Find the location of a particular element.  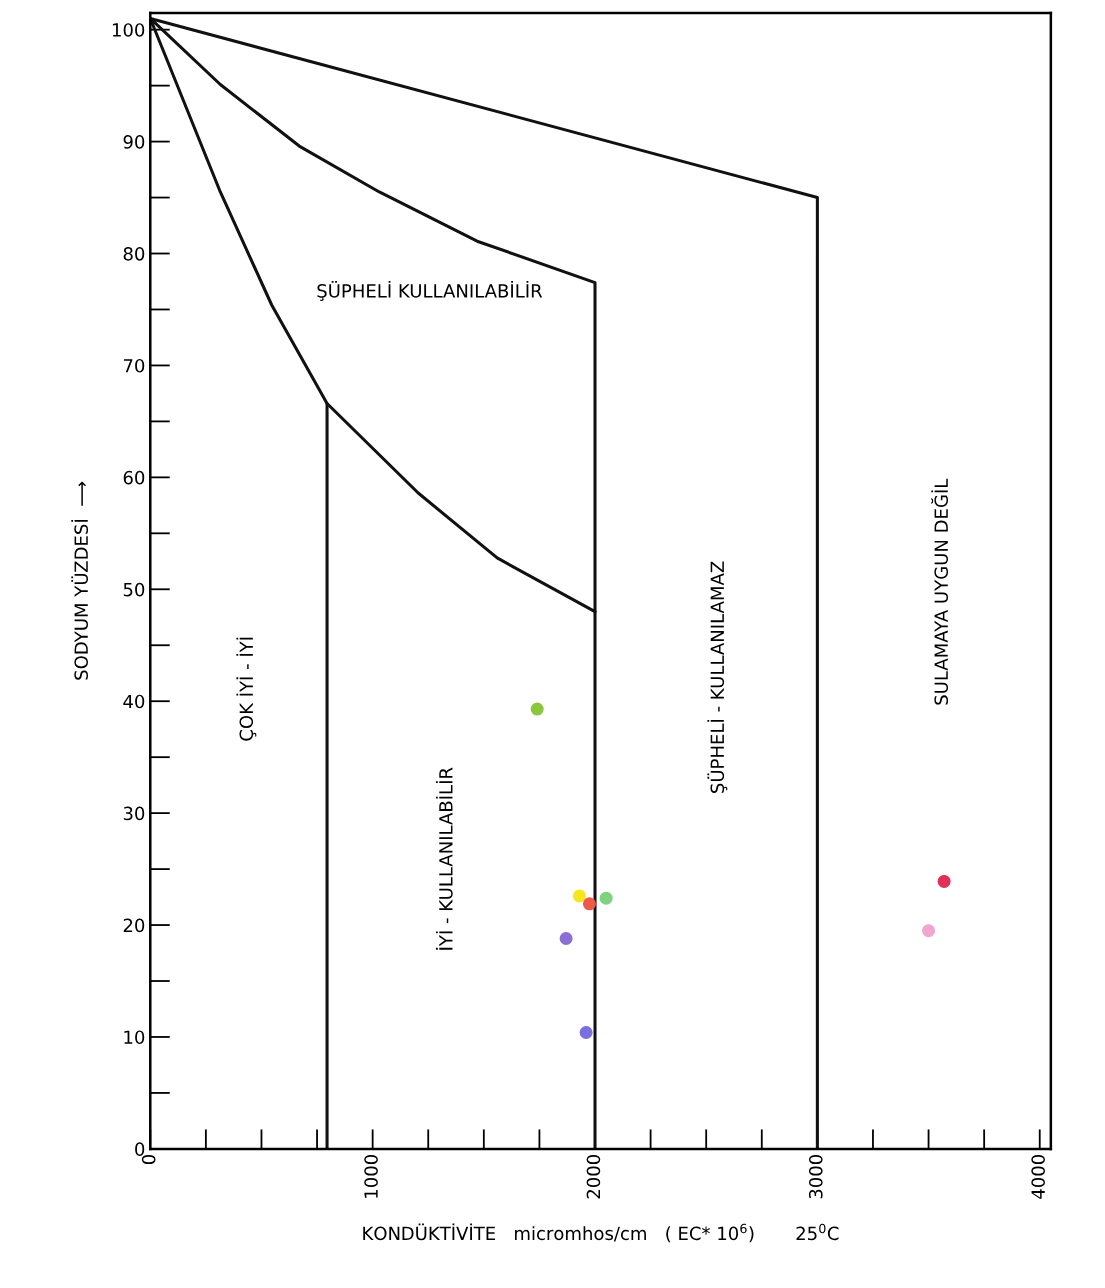

x-tick-label: 4000 is located at coordinates (1038, 1176).